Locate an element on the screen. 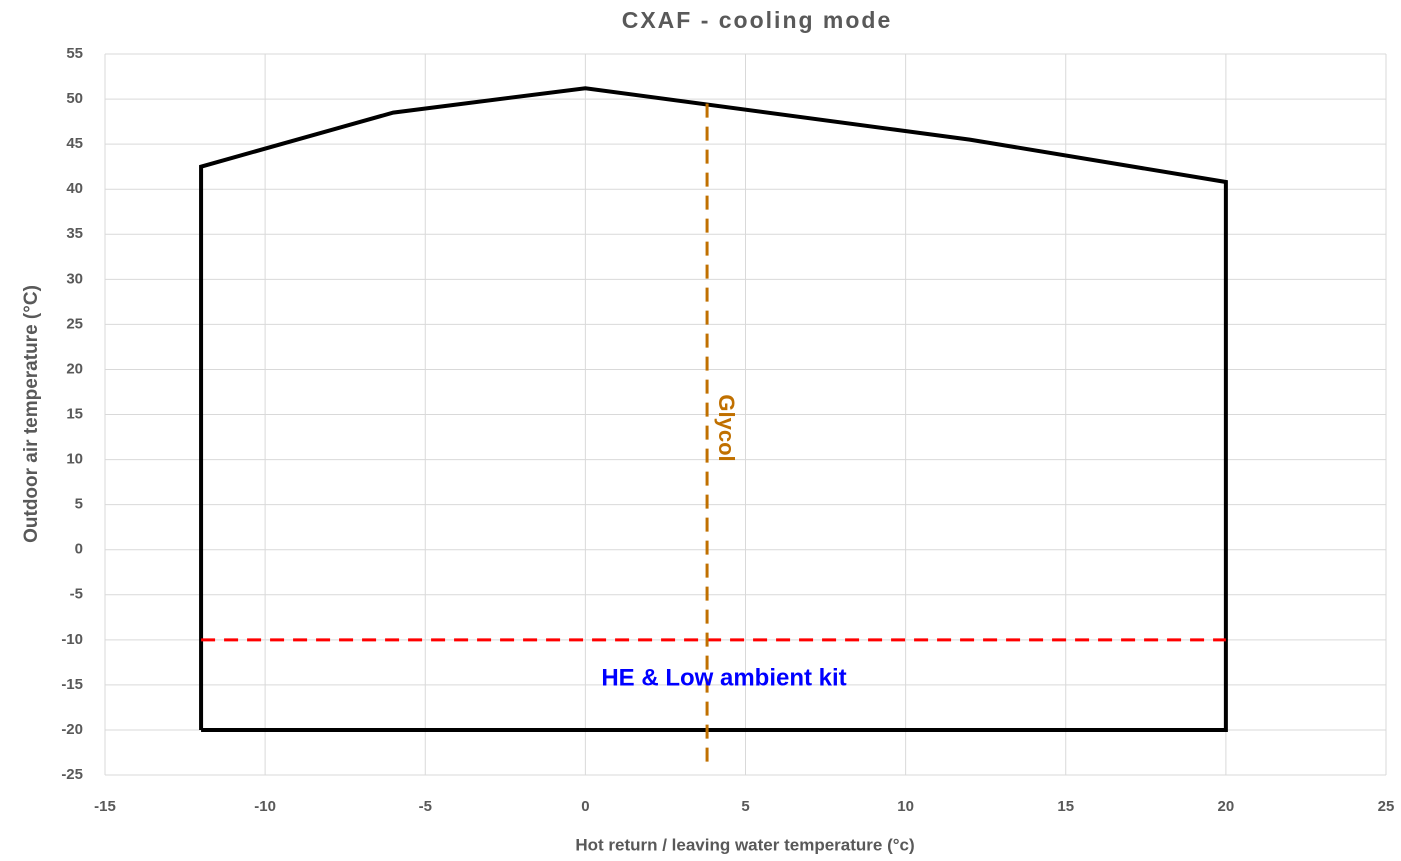 This screenshot has height=861, width=1401. y-tick-label: -15 is located at coordinates (72, 684).